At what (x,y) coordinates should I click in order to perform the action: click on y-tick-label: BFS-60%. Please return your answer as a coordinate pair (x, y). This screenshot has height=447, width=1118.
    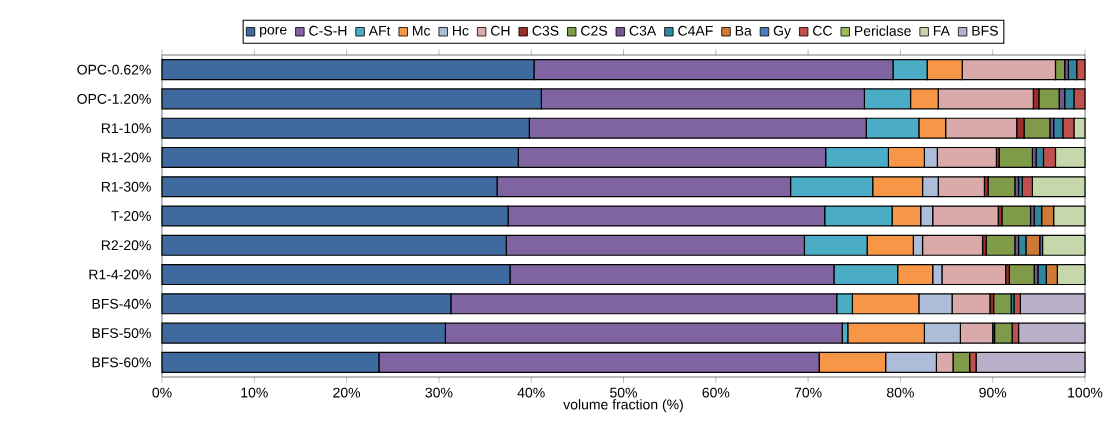
    Looking at the image, I should click on (121, 362).